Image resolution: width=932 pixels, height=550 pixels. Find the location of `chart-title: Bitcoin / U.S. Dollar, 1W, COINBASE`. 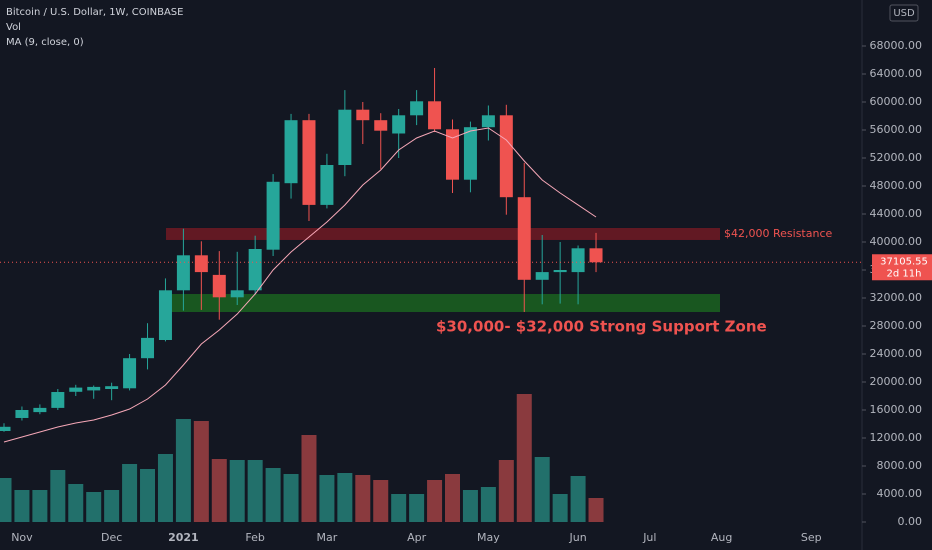

chart-title: Bitcoin / U.S. Dollar, 1W, COINBASE is located at coordinates (94, 12).